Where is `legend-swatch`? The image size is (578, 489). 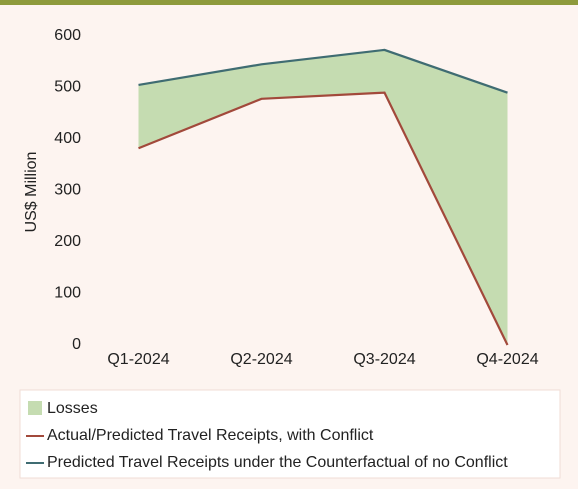 legend-swatch is located at coordinates (35, 408).